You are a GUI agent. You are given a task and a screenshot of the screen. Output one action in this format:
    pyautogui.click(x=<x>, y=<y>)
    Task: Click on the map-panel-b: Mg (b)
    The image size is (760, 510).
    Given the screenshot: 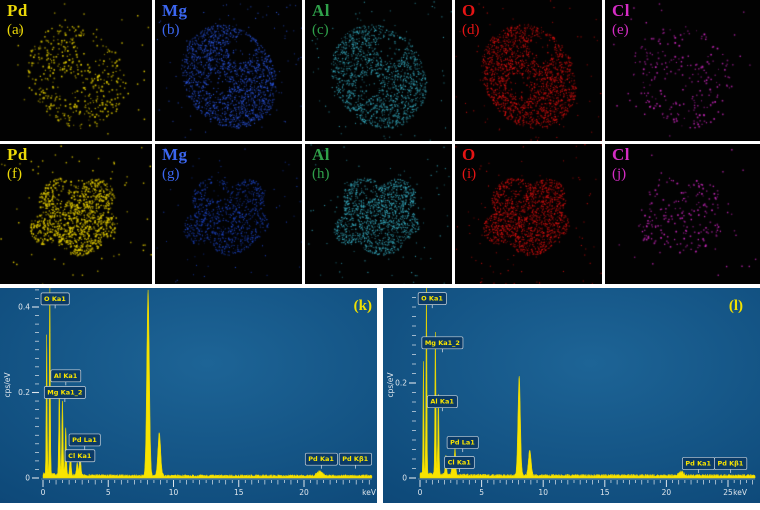 What is the action you would take?
    pyautogui.click(x=228, y=70)
    